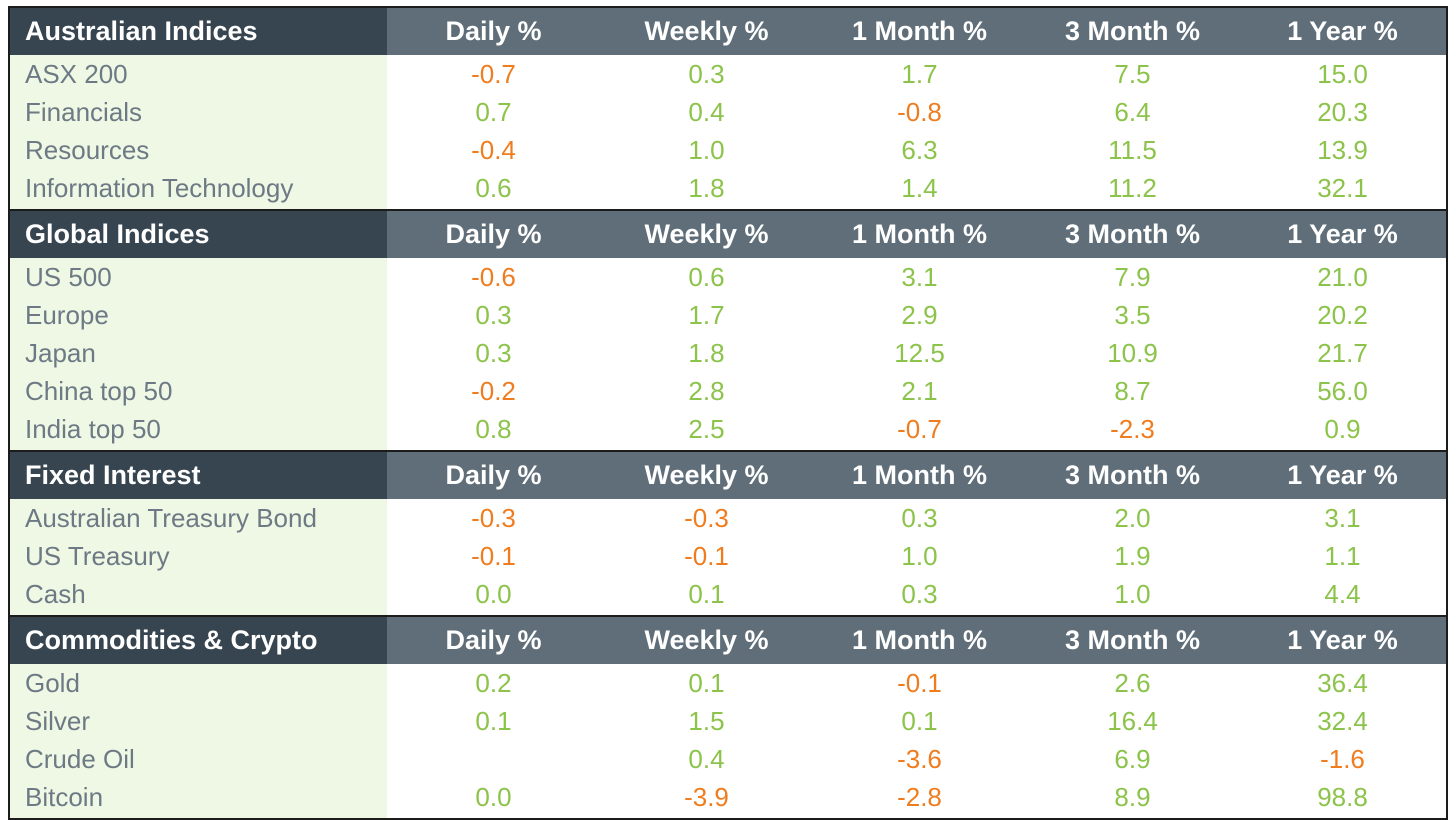  Describe the element at coordinates (1342, 556) in the screenshot. I see `value-cell: 1.1` at that location.